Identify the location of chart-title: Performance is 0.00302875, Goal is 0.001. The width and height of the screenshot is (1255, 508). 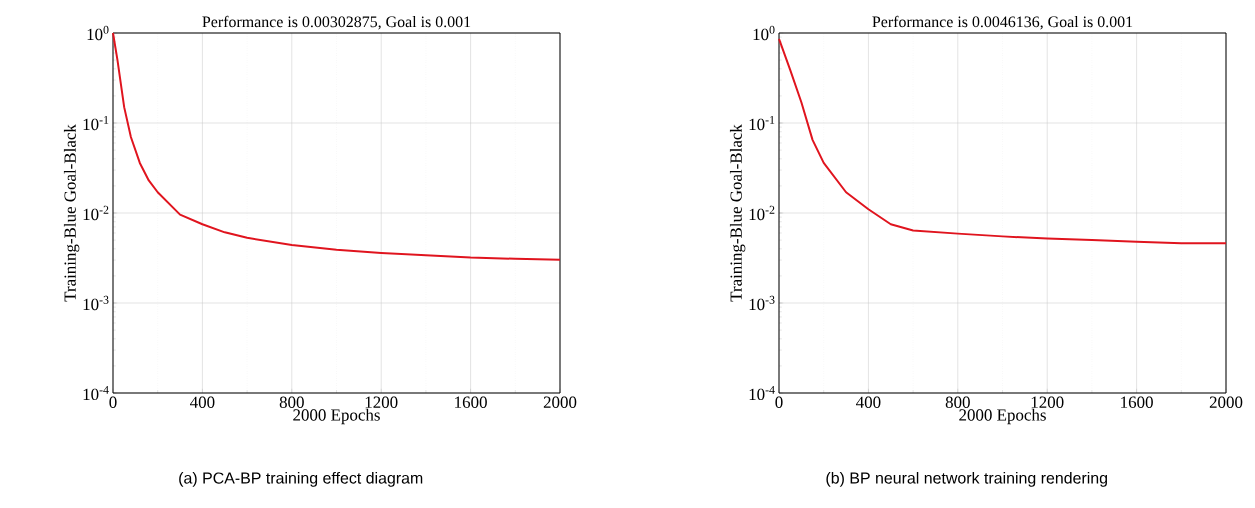
(336, 22).